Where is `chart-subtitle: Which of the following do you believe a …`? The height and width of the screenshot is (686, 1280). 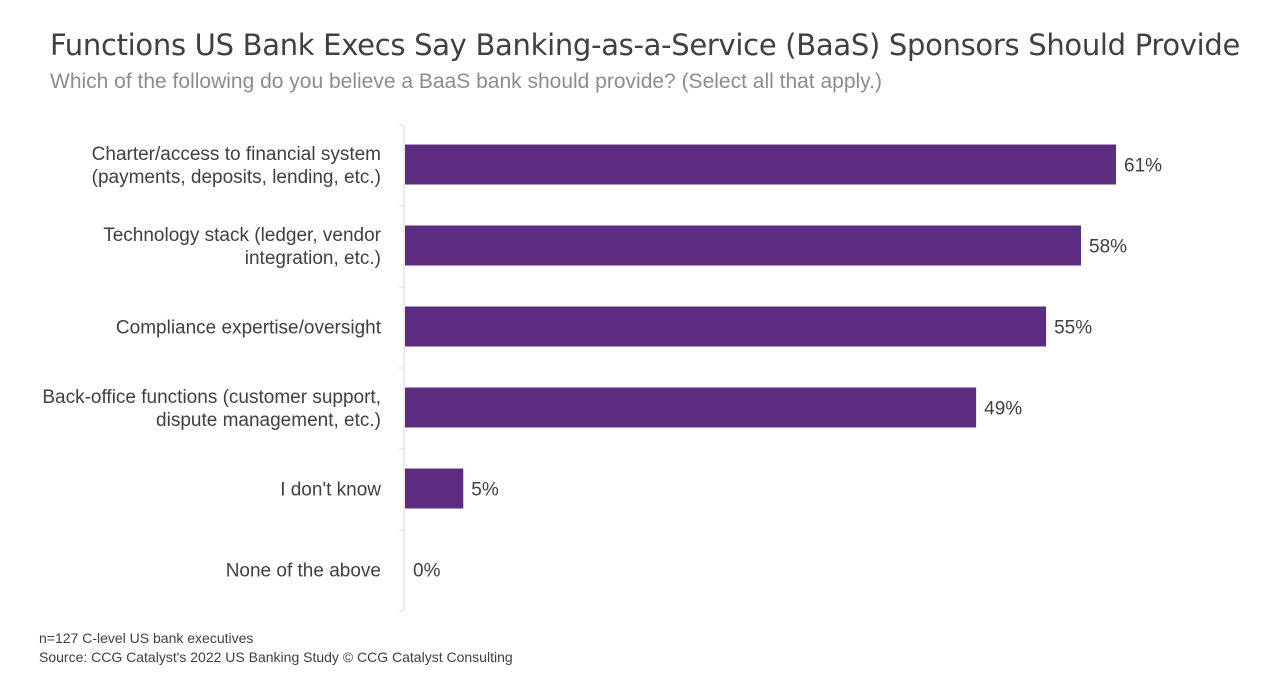
chart-subtitle: Which of the following do you believe a … is located at coordinates (466, 81).